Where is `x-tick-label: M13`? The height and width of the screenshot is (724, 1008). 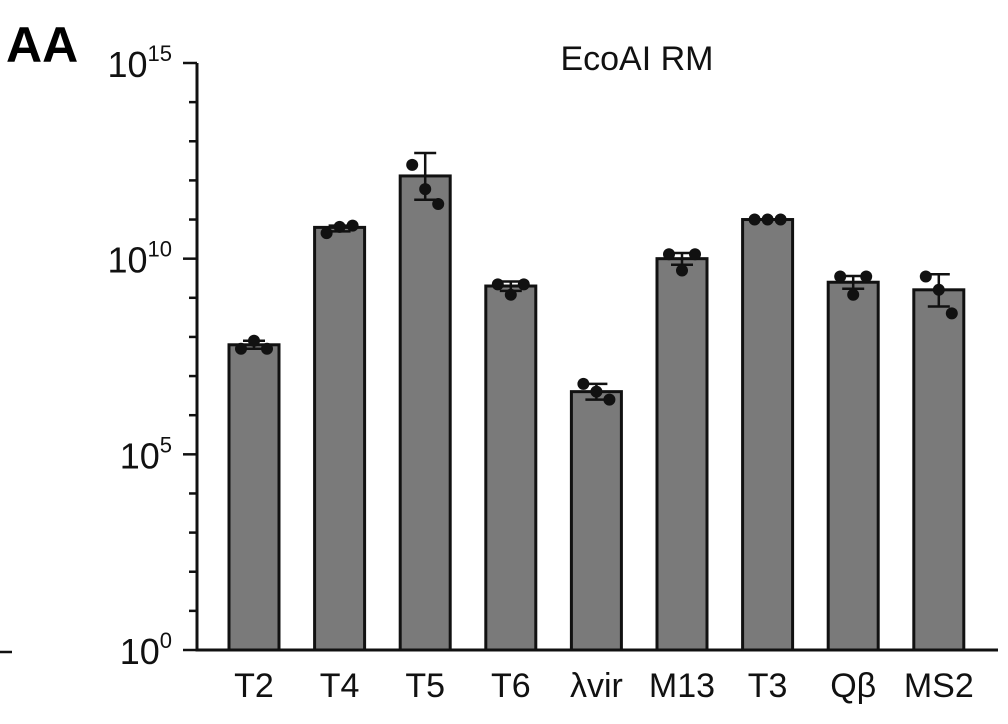
x-tick-label: M13 is located at coordinates (682, 686).